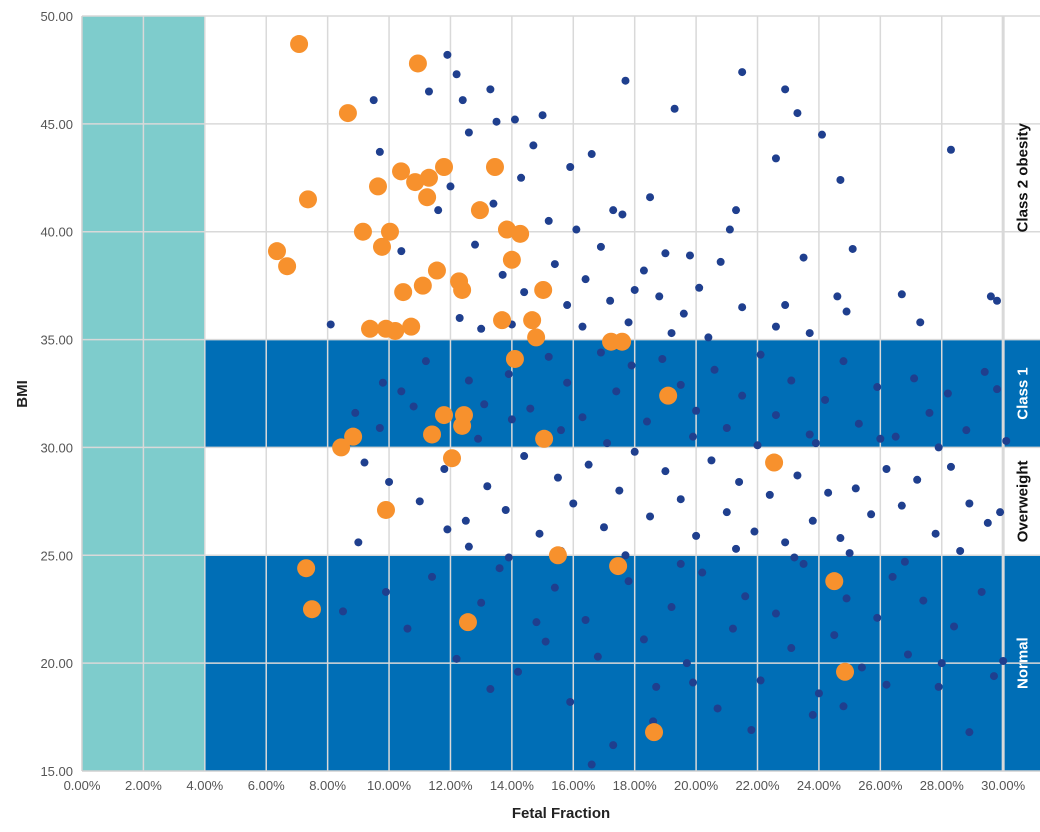  I want to click on bmi-band-label: Normal, so click(1023, 663).